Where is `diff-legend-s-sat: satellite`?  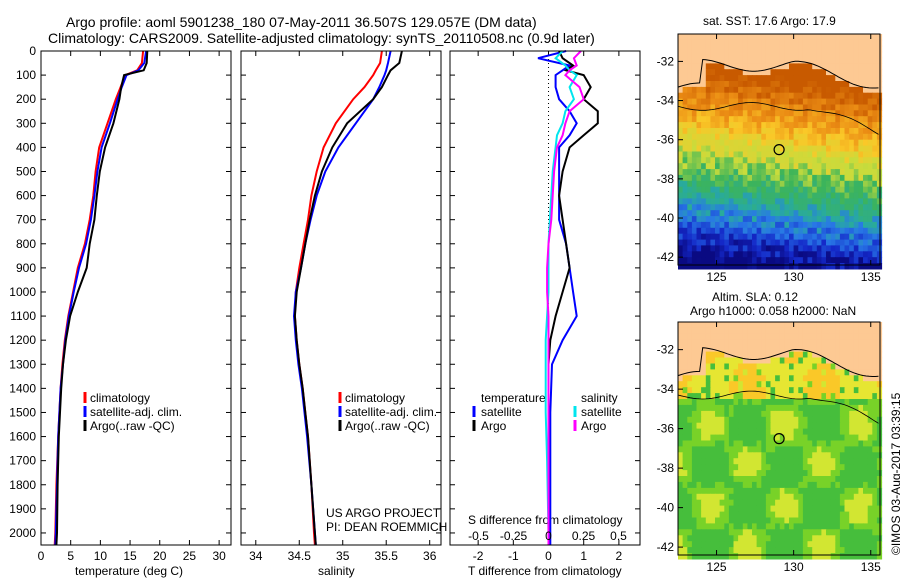 diff-legend-s-sat: satellite is located at coordinates (601, 412).